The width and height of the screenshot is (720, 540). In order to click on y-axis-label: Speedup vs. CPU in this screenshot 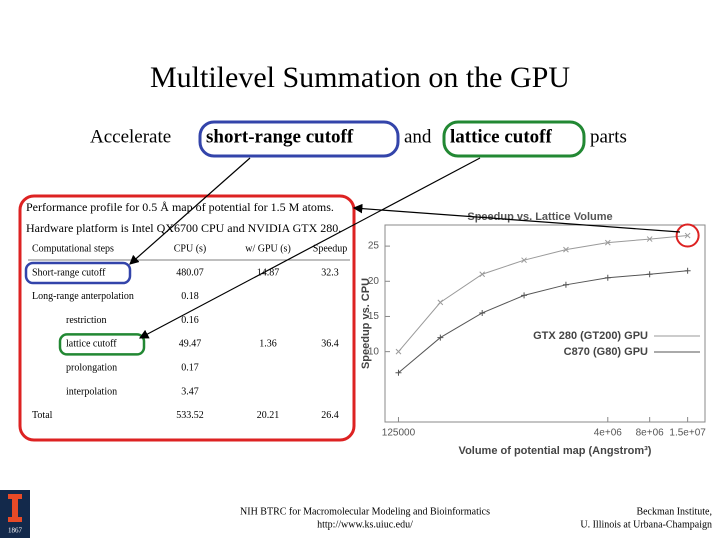, I will do `click(366, 323)`.